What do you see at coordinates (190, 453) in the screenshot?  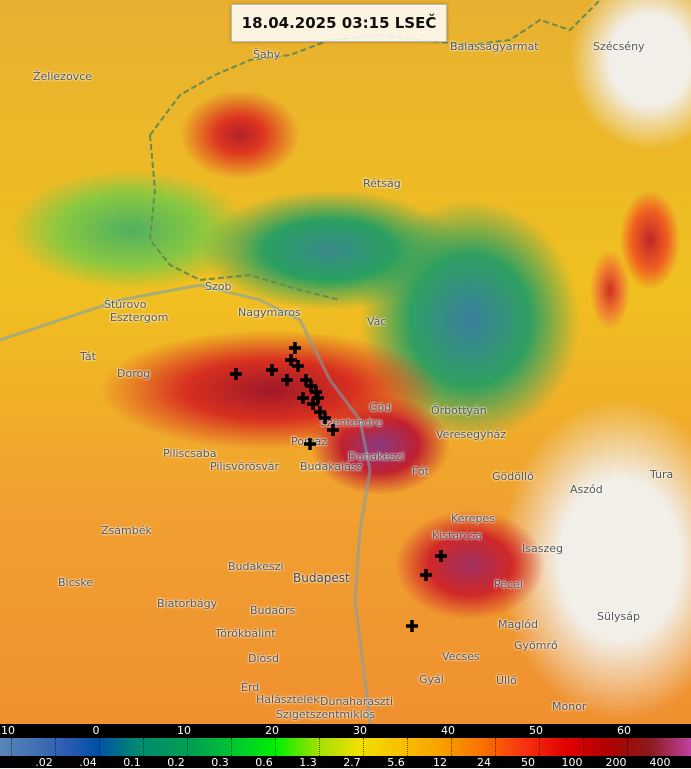 I see `place-label: Piliscsaba` at bounding box center [190, 453].